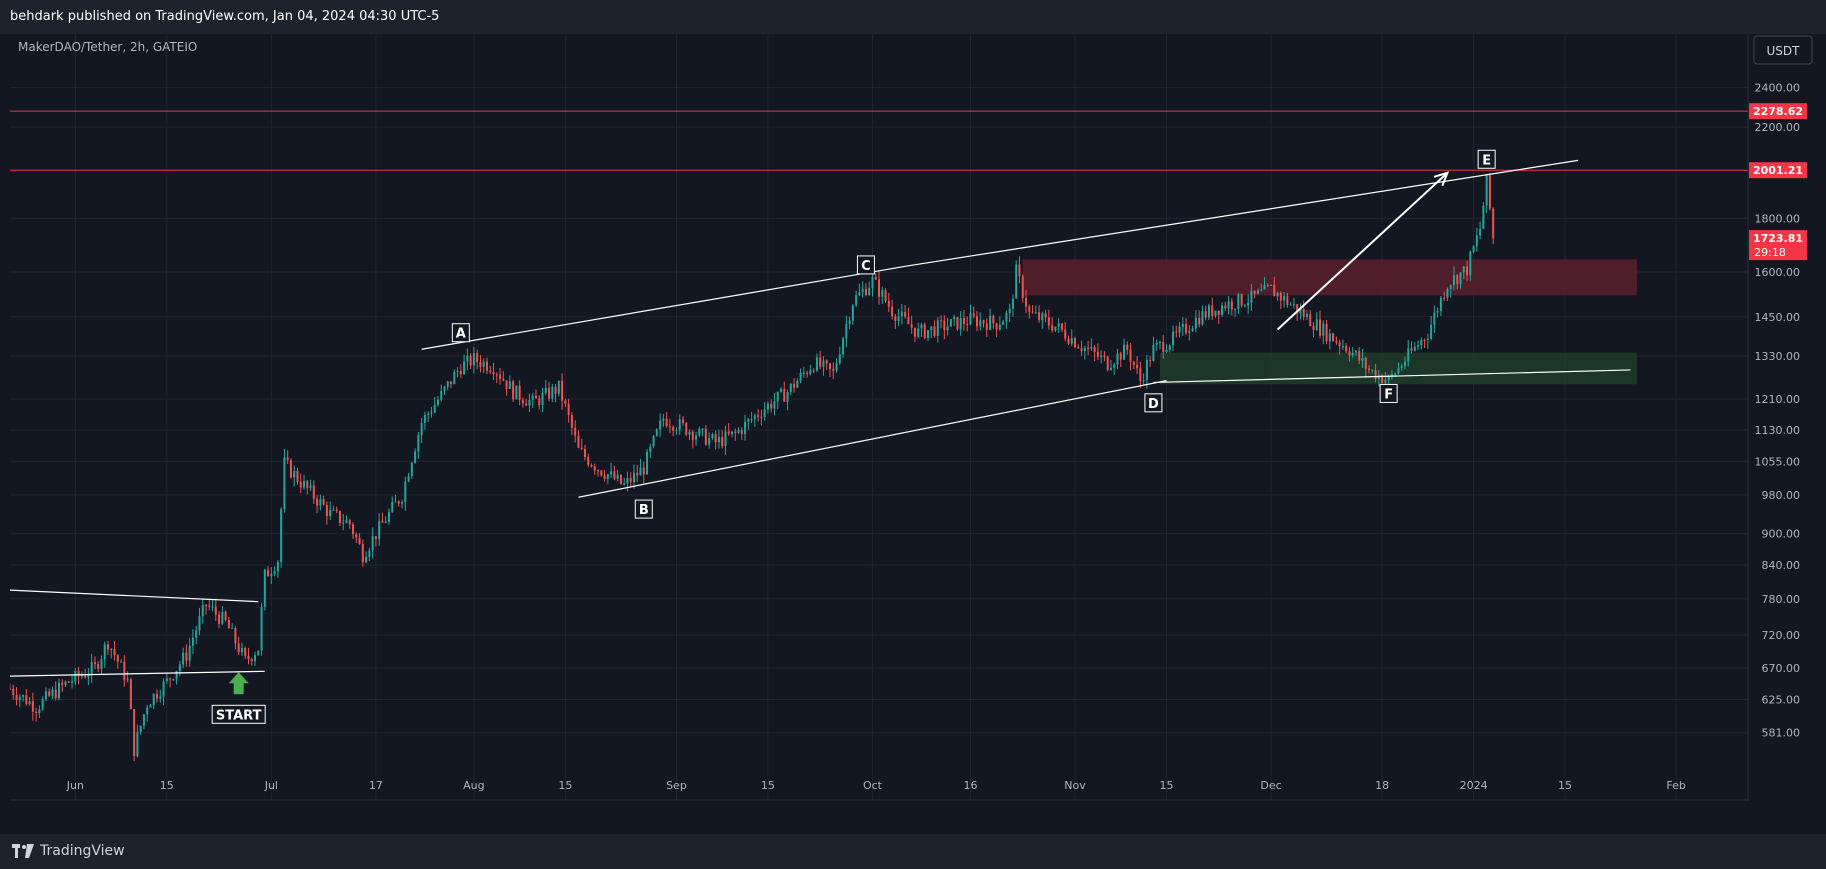 This screenshot has width=1826, height=869. I want to click on y-tick-label: 2200.00, so click(1778, 127).